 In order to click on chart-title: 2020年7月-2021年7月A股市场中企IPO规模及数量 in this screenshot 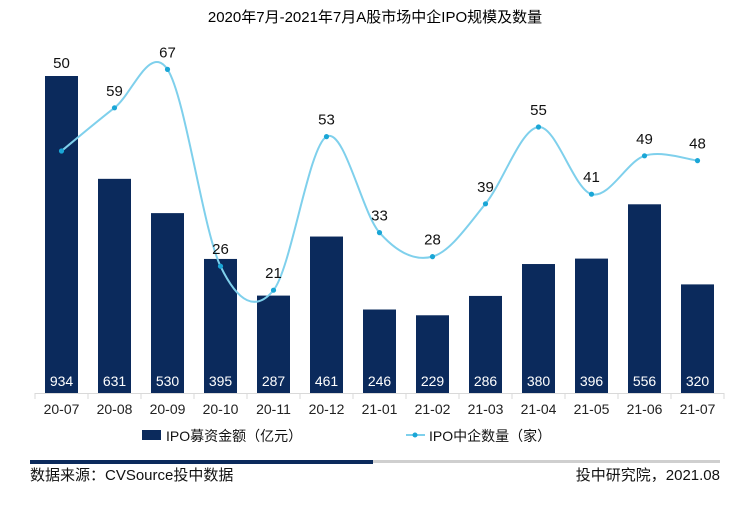, I will do `click(375, 17)`.